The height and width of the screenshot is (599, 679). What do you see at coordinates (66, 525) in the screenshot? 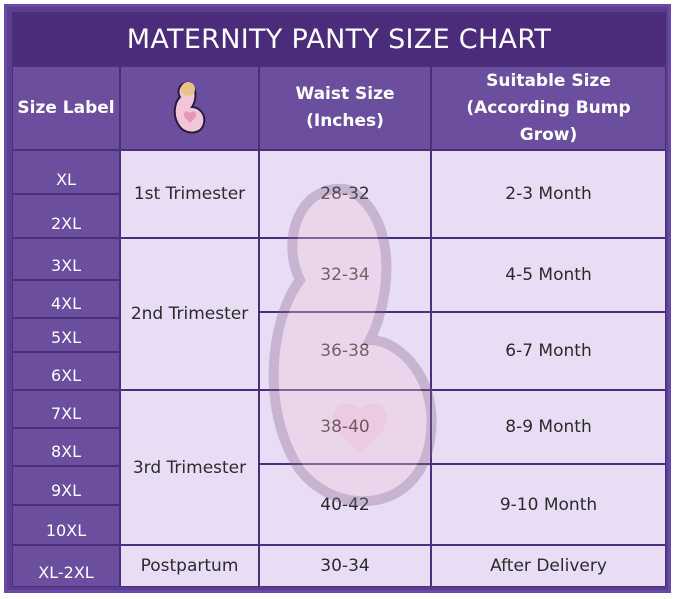
I see `size-label: 10XL` at bounding box center [66, 525].